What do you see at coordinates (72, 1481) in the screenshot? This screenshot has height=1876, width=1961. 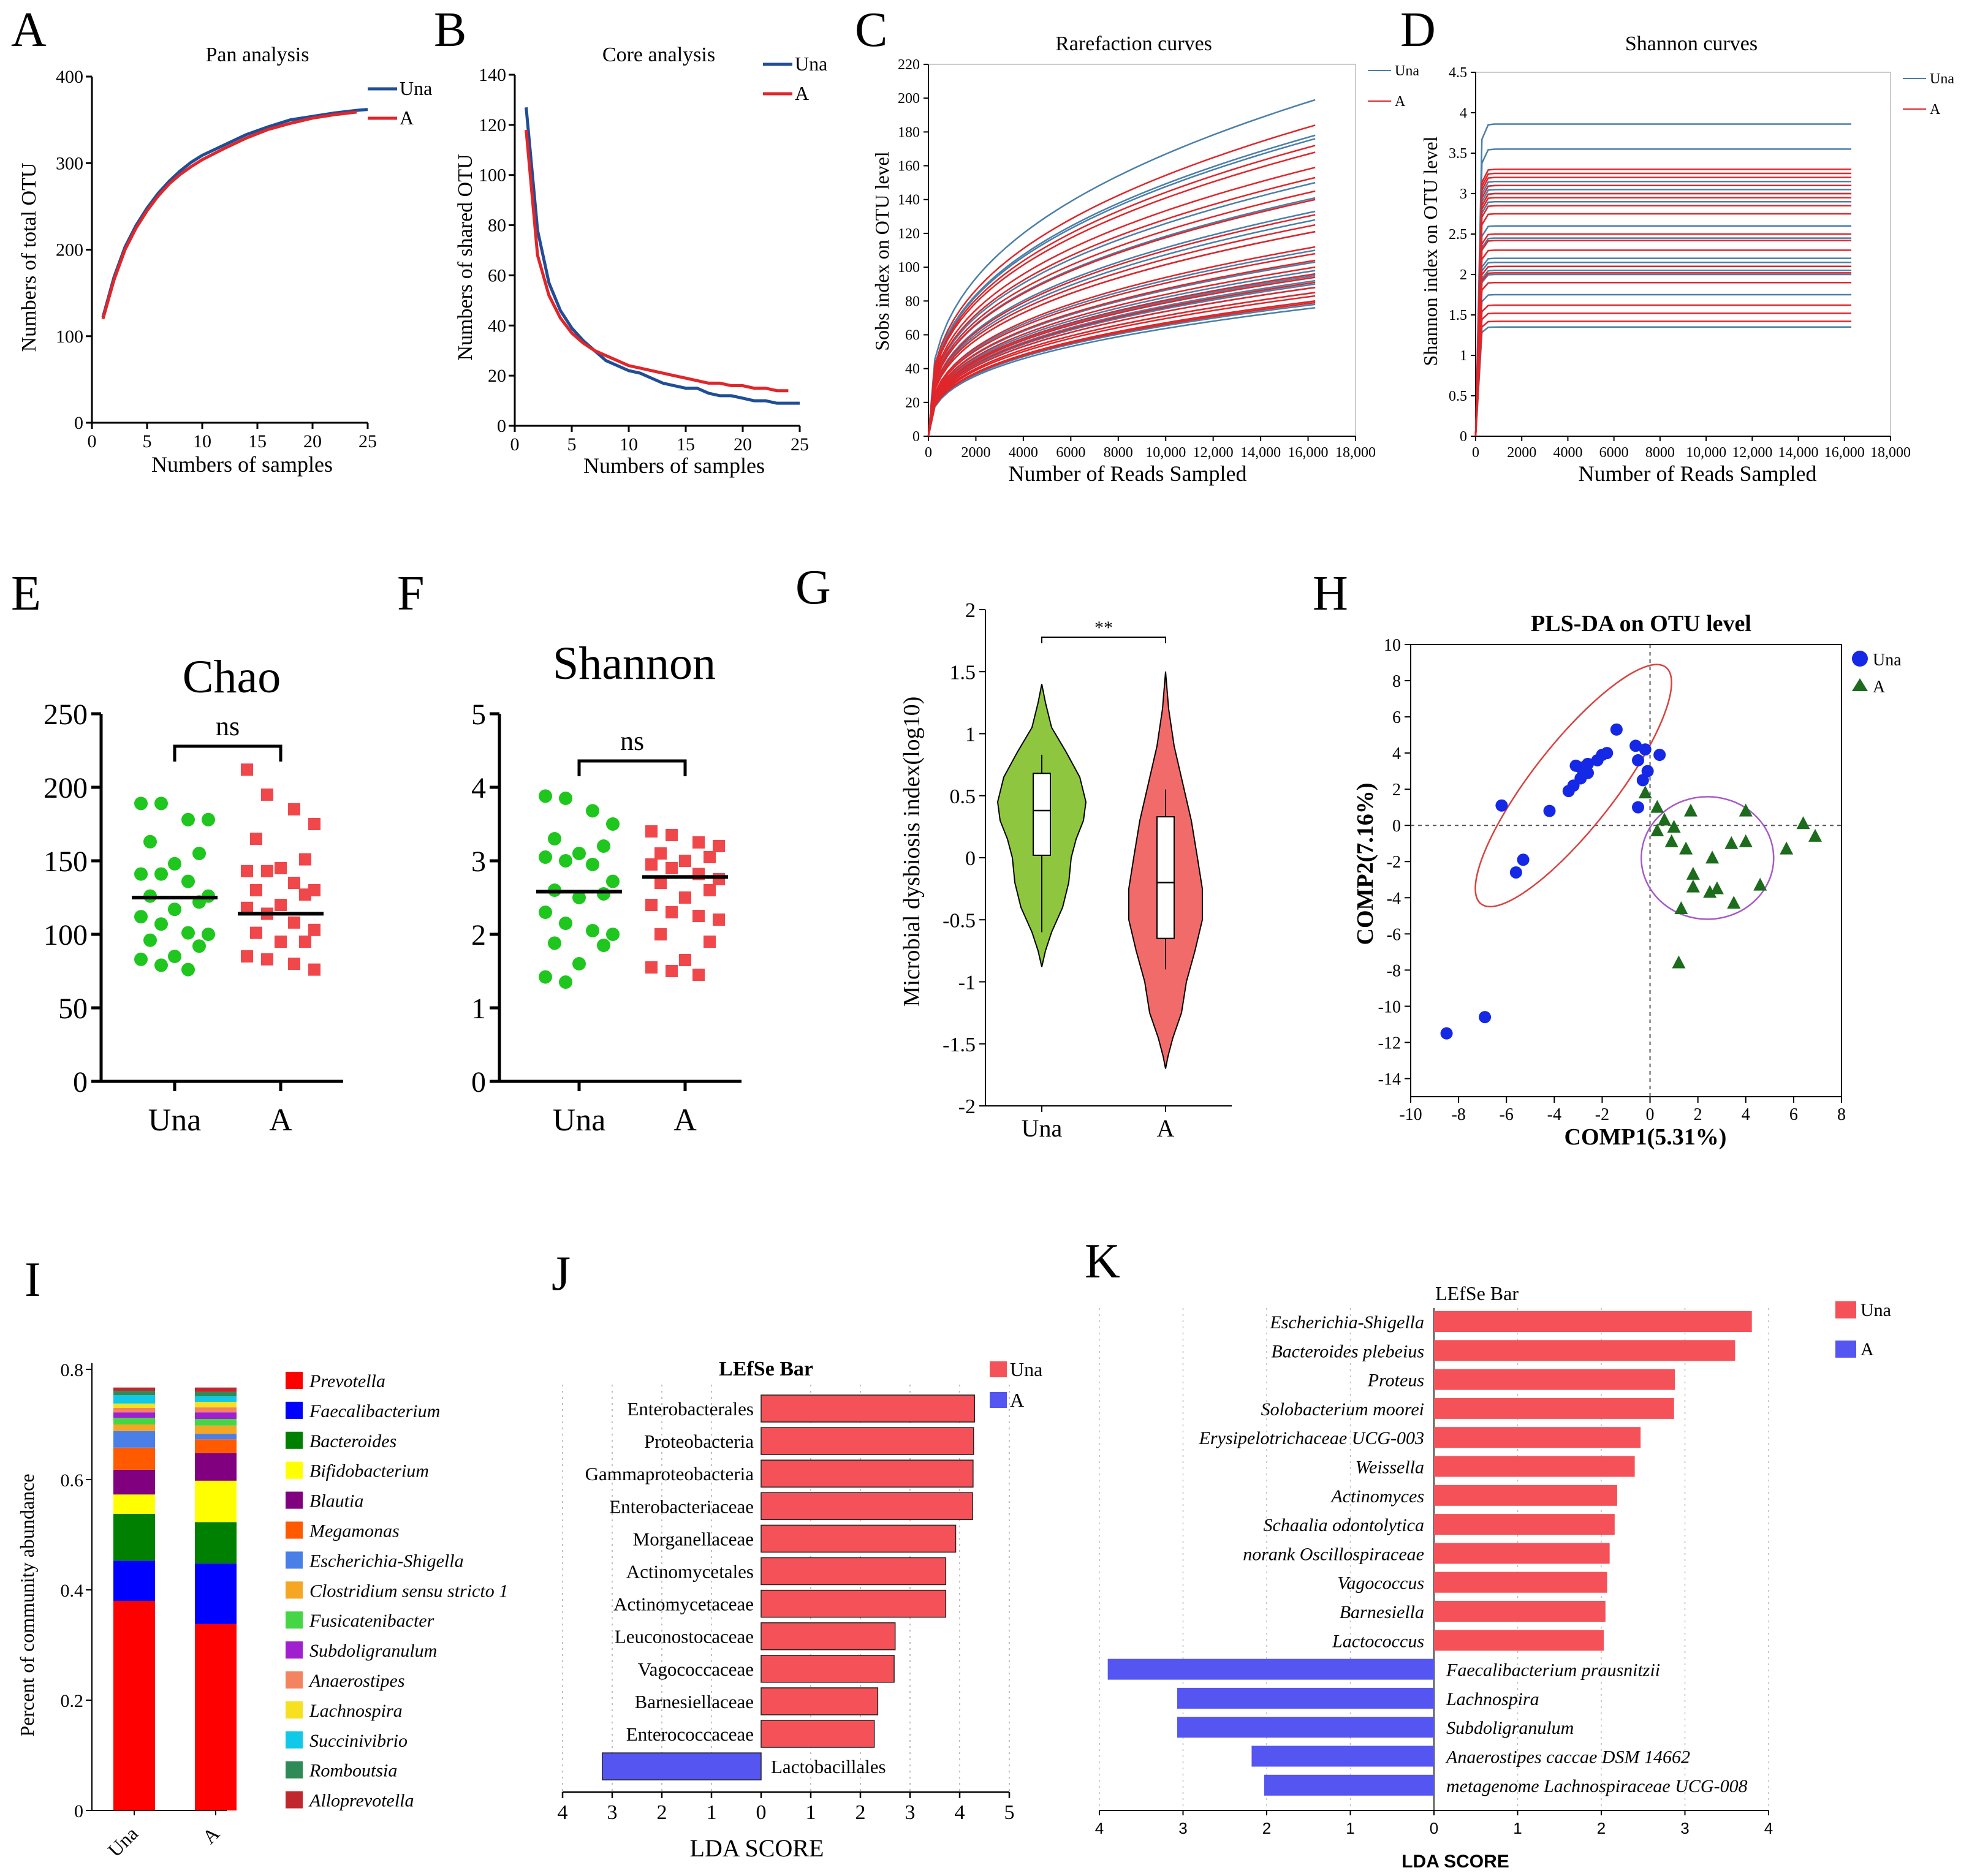 I see `abundance-ytick-label: 0.6` at bounding box center [72, 1481].